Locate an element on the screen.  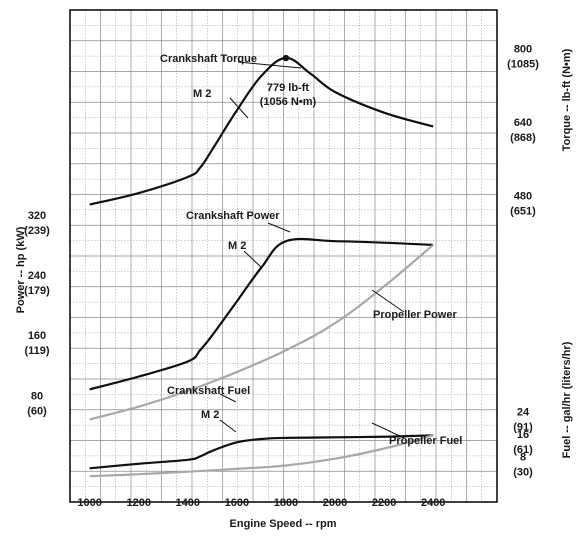
power-series-label: Crankshaft Power is located at coordinates (233, 216).